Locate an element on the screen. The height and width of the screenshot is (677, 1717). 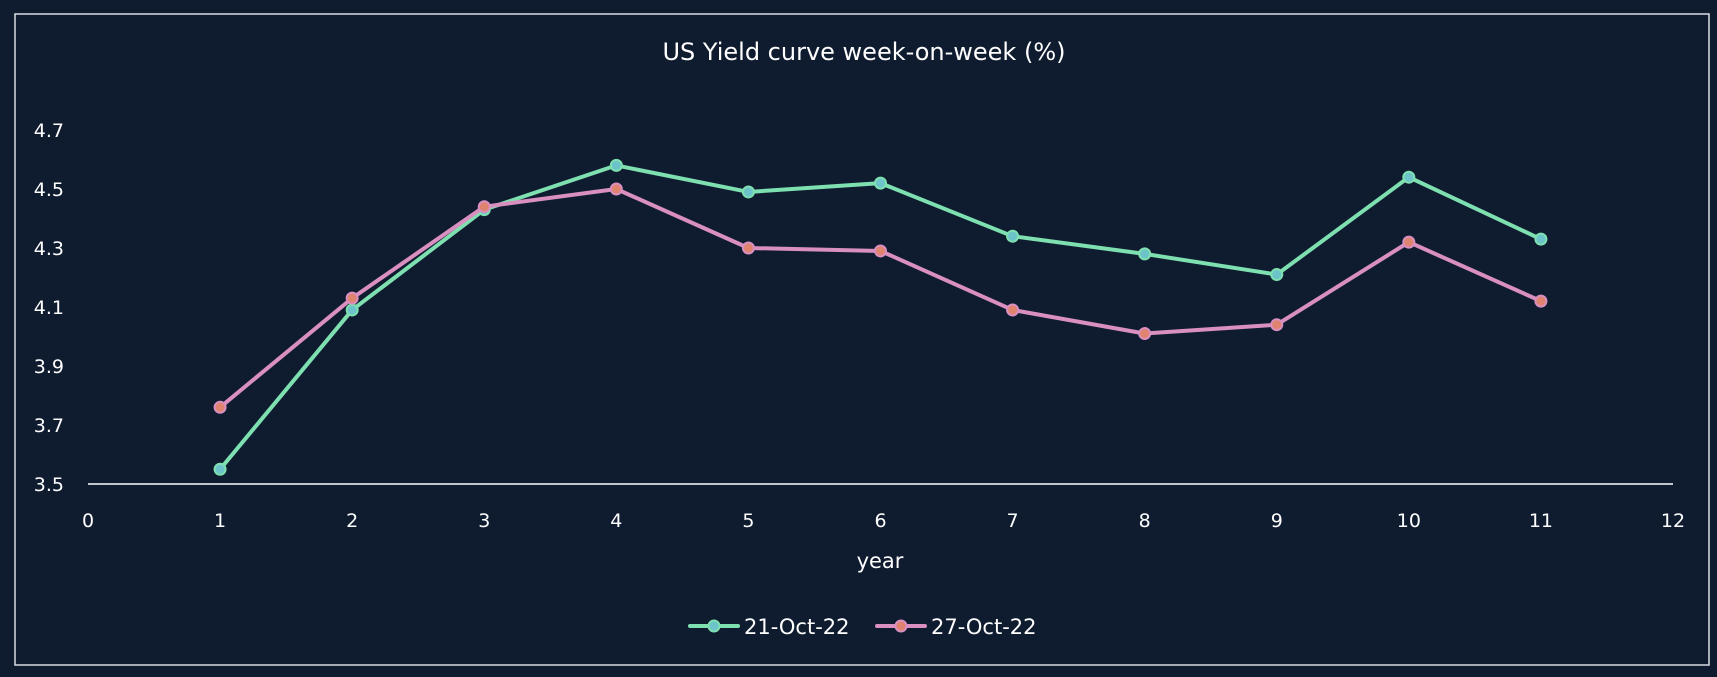
x-tick-label: 2 is located at coordinates (352, 521).